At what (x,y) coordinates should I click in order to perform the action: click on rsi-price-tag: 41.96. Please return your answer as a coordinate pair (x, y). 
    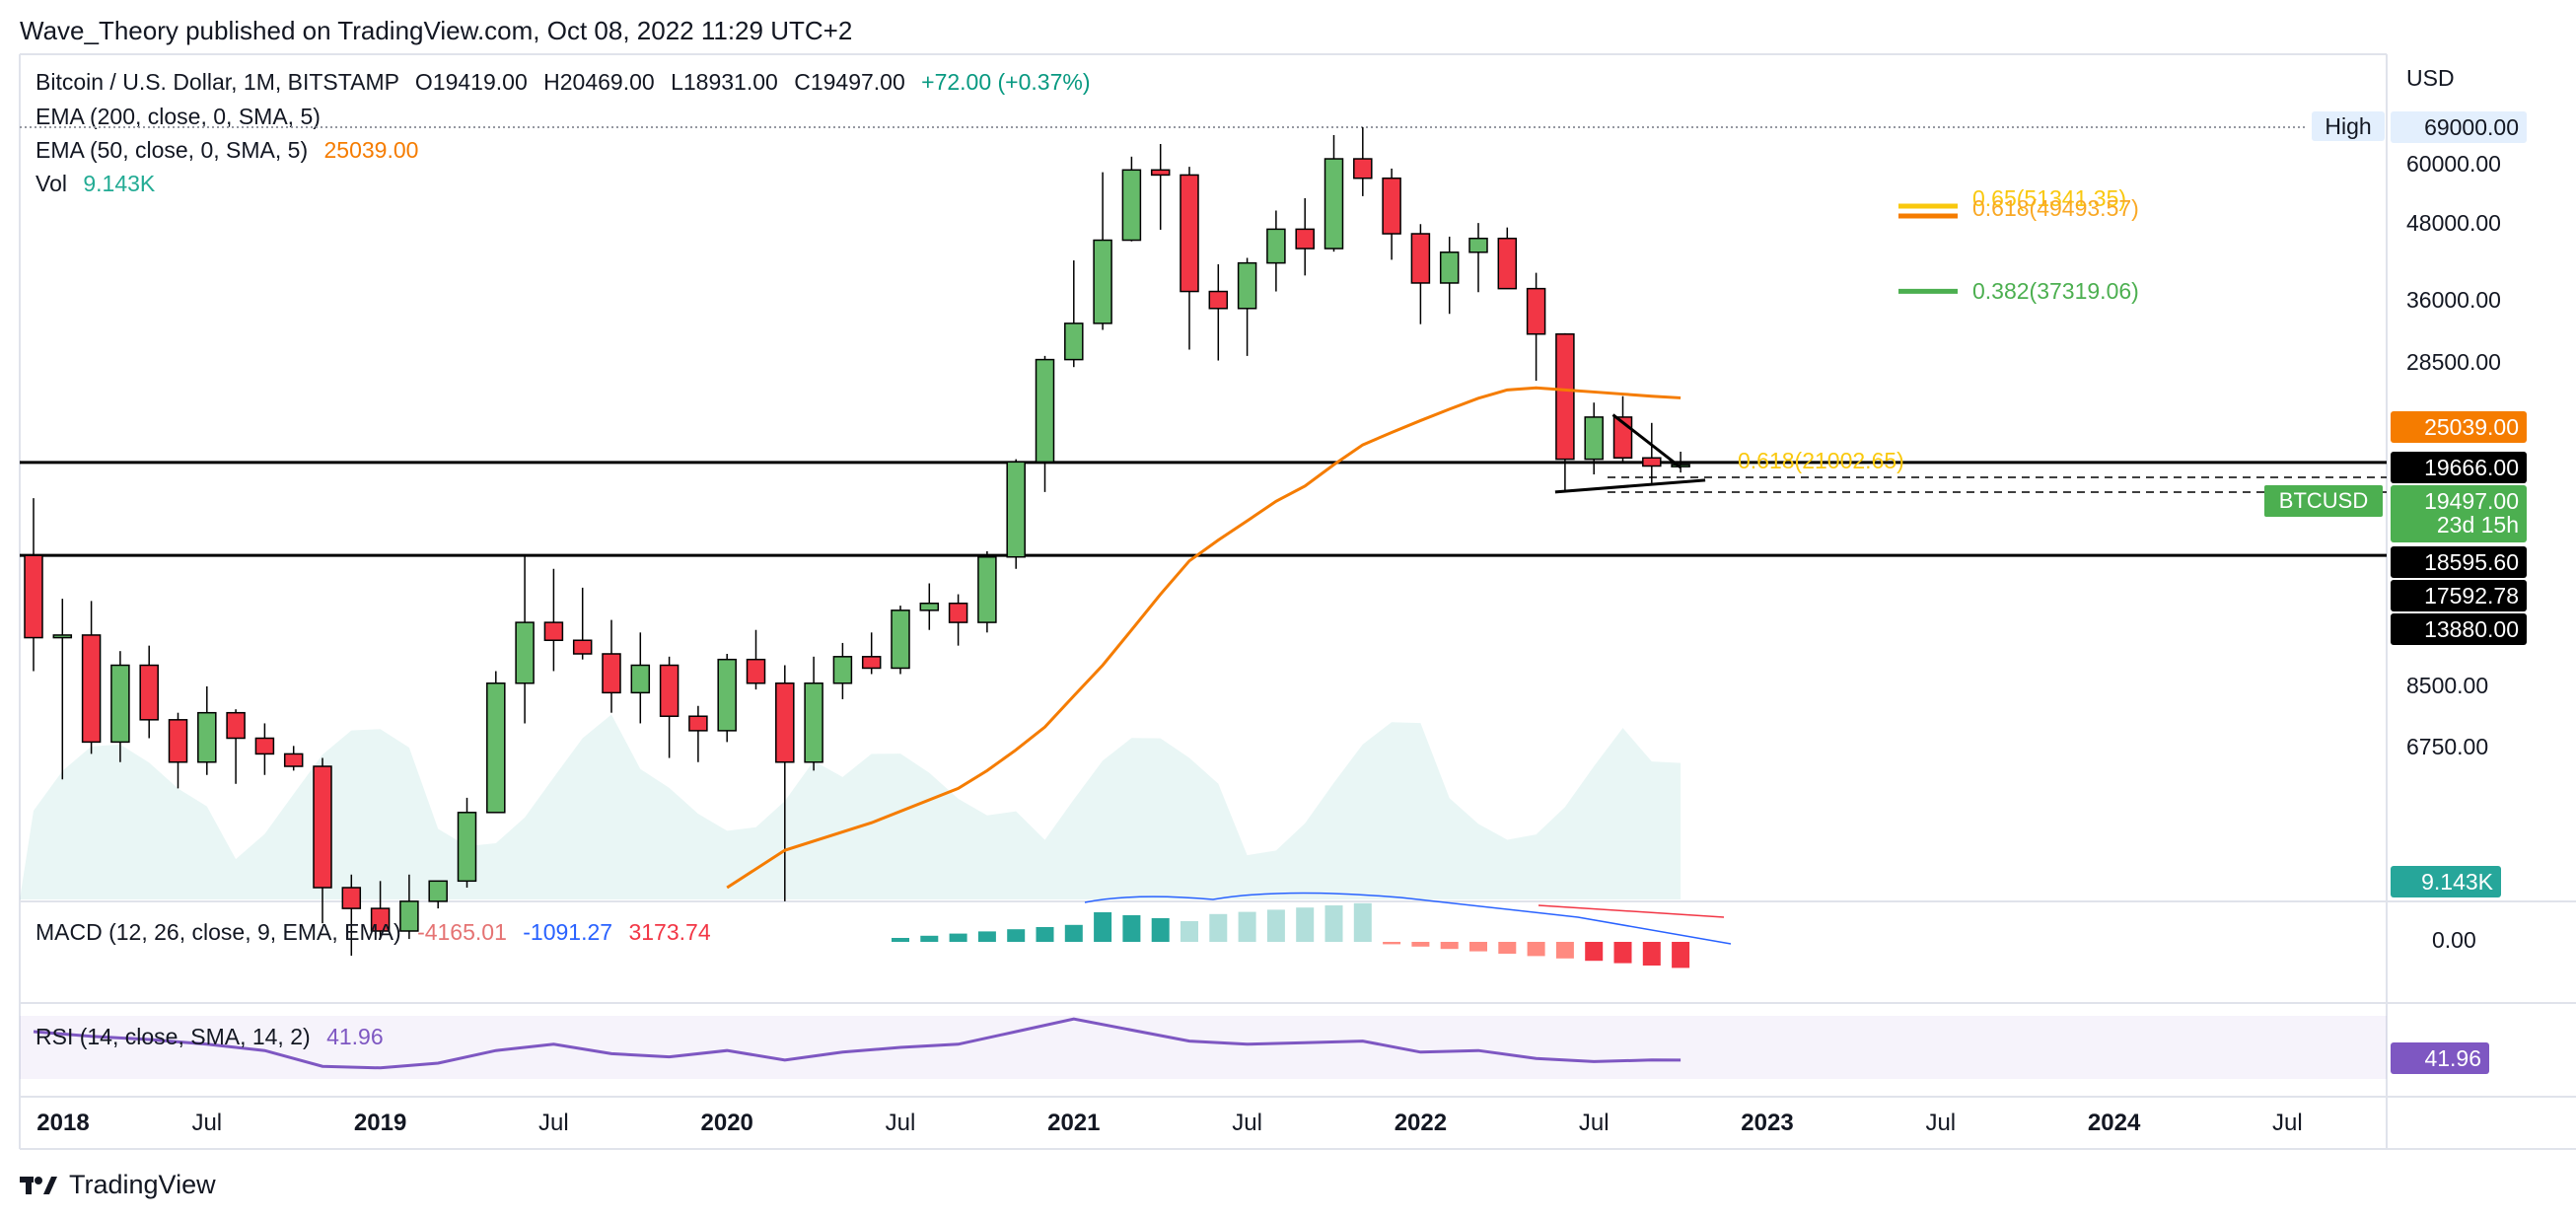
    Looking at the image, I should click on (2440, 1058).